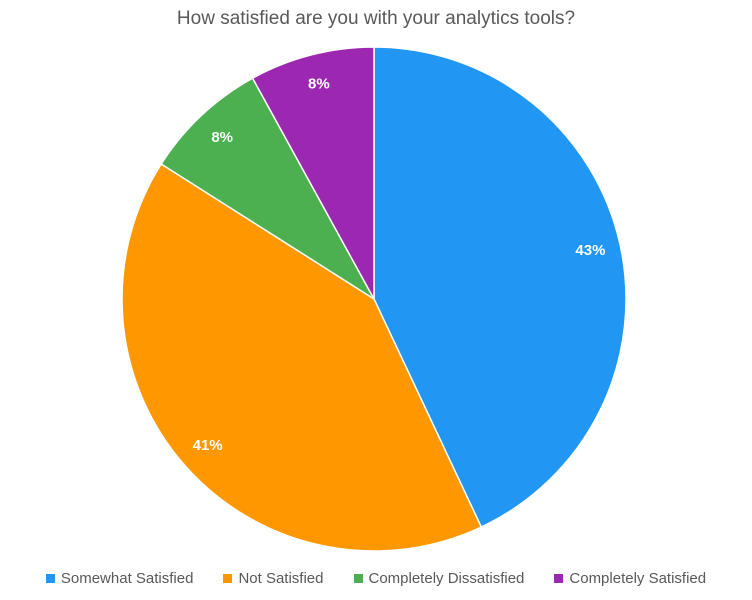 Image resolution: width=752 pixels, height=600 pixels. Describe the element at coordinates (446, 578) in the screenshot. I see `legend-label: Completely Dissatisfied` at that location.